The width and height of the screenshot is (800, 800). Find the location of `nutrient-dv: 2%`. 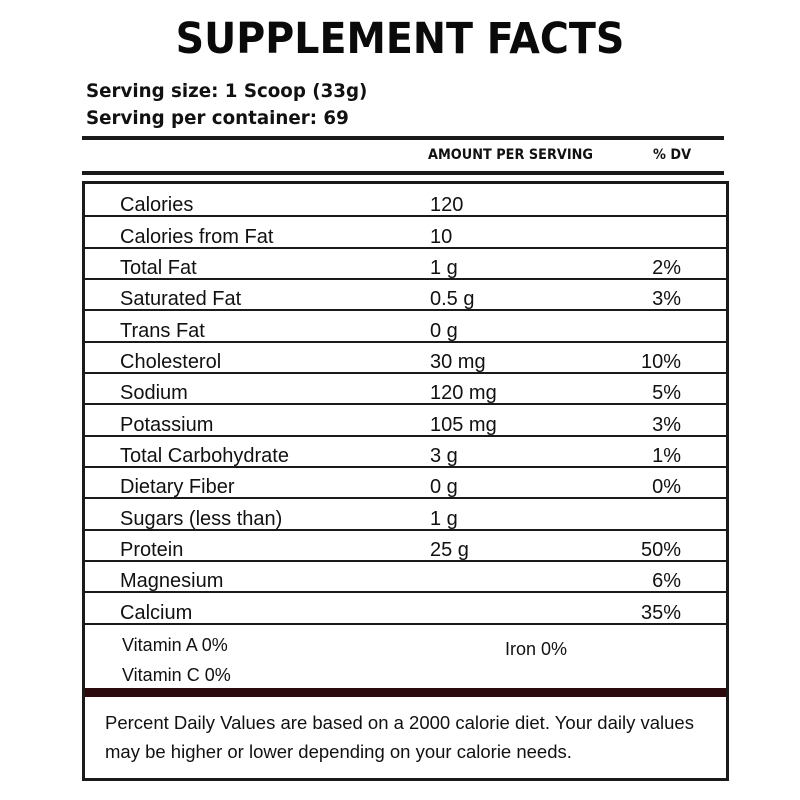

nutrient-dv: 2% is located at coordinates (666, 268).